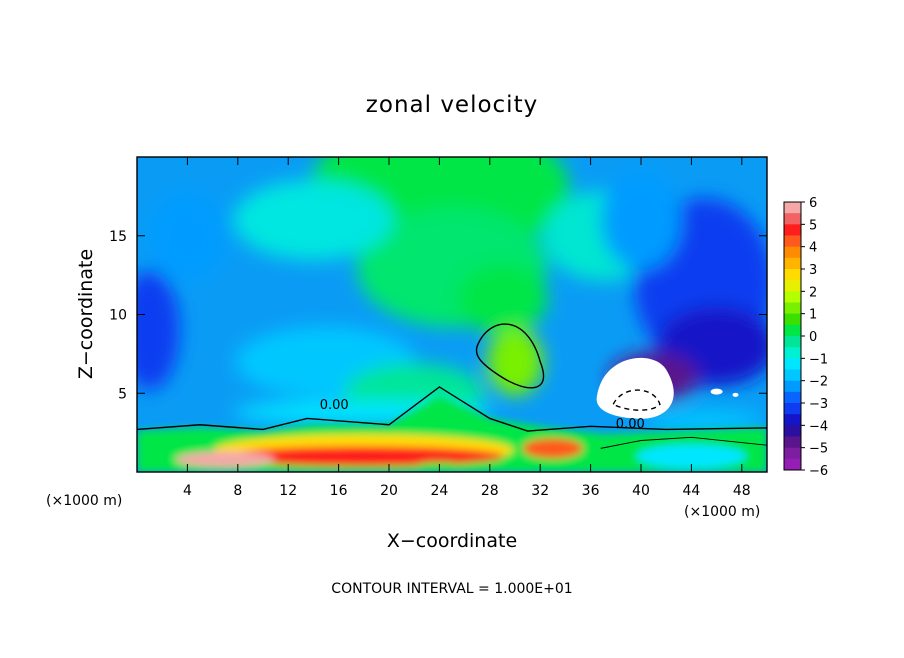  I want to click on colorbar-label: 5, so click(813, 225).